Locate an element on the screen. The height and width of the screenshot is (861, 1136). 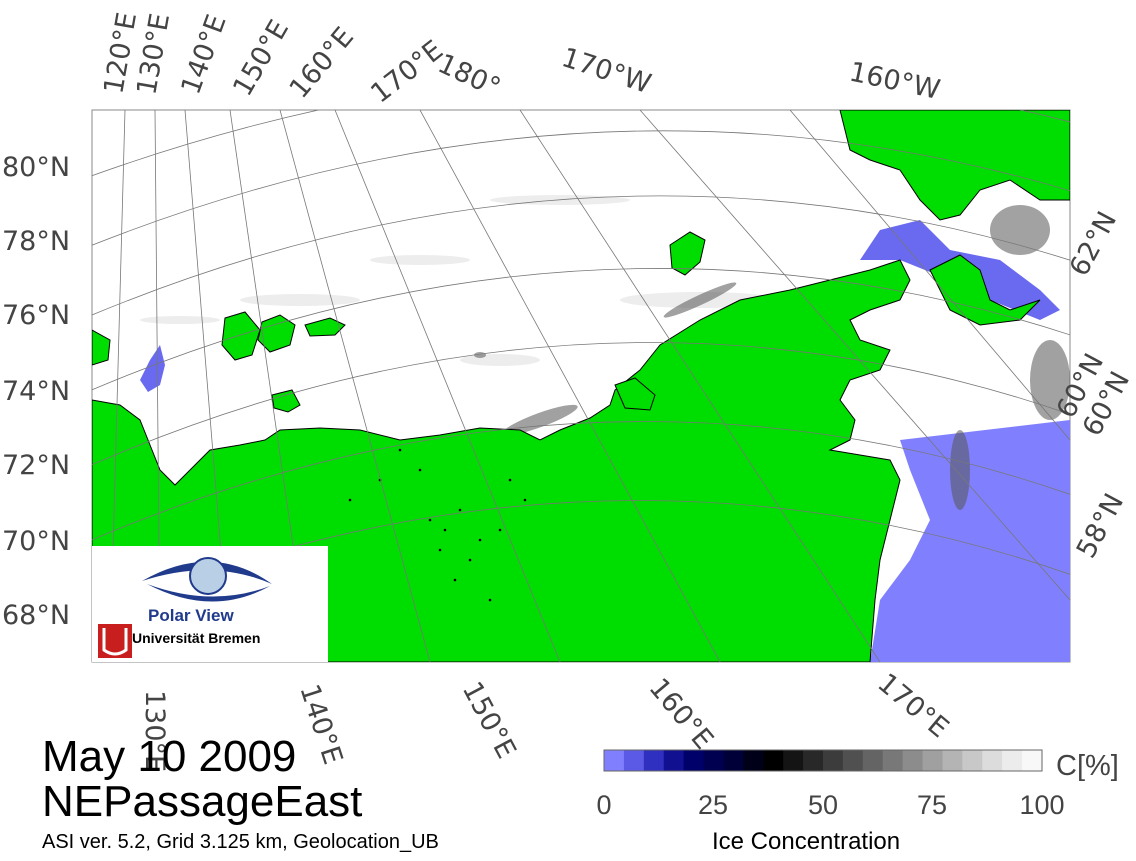
title-date: May 10 2009 is located at coordinates (169, 756).